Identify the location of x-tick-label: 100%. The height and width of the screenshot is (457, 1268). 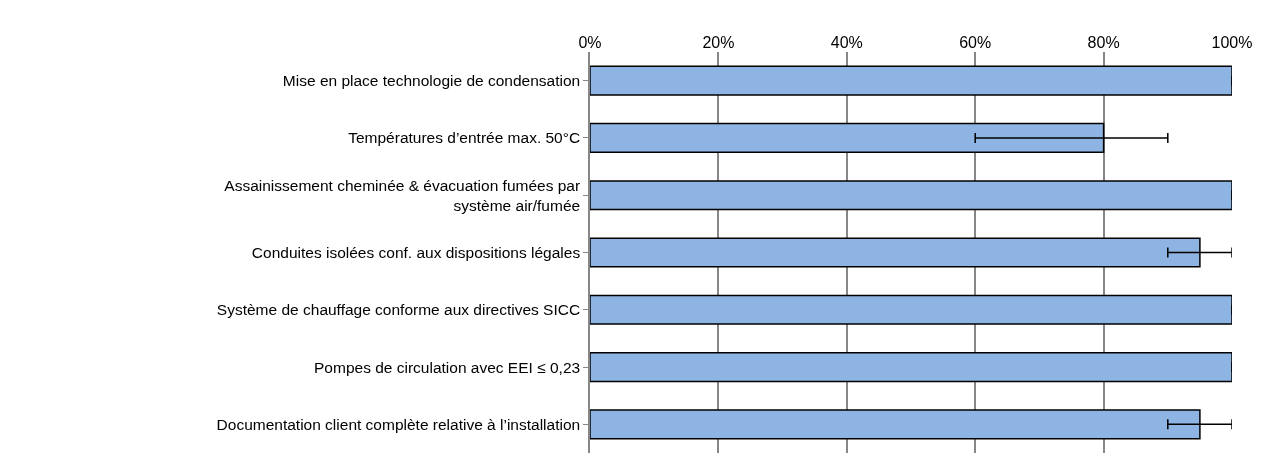
(1232, 42).